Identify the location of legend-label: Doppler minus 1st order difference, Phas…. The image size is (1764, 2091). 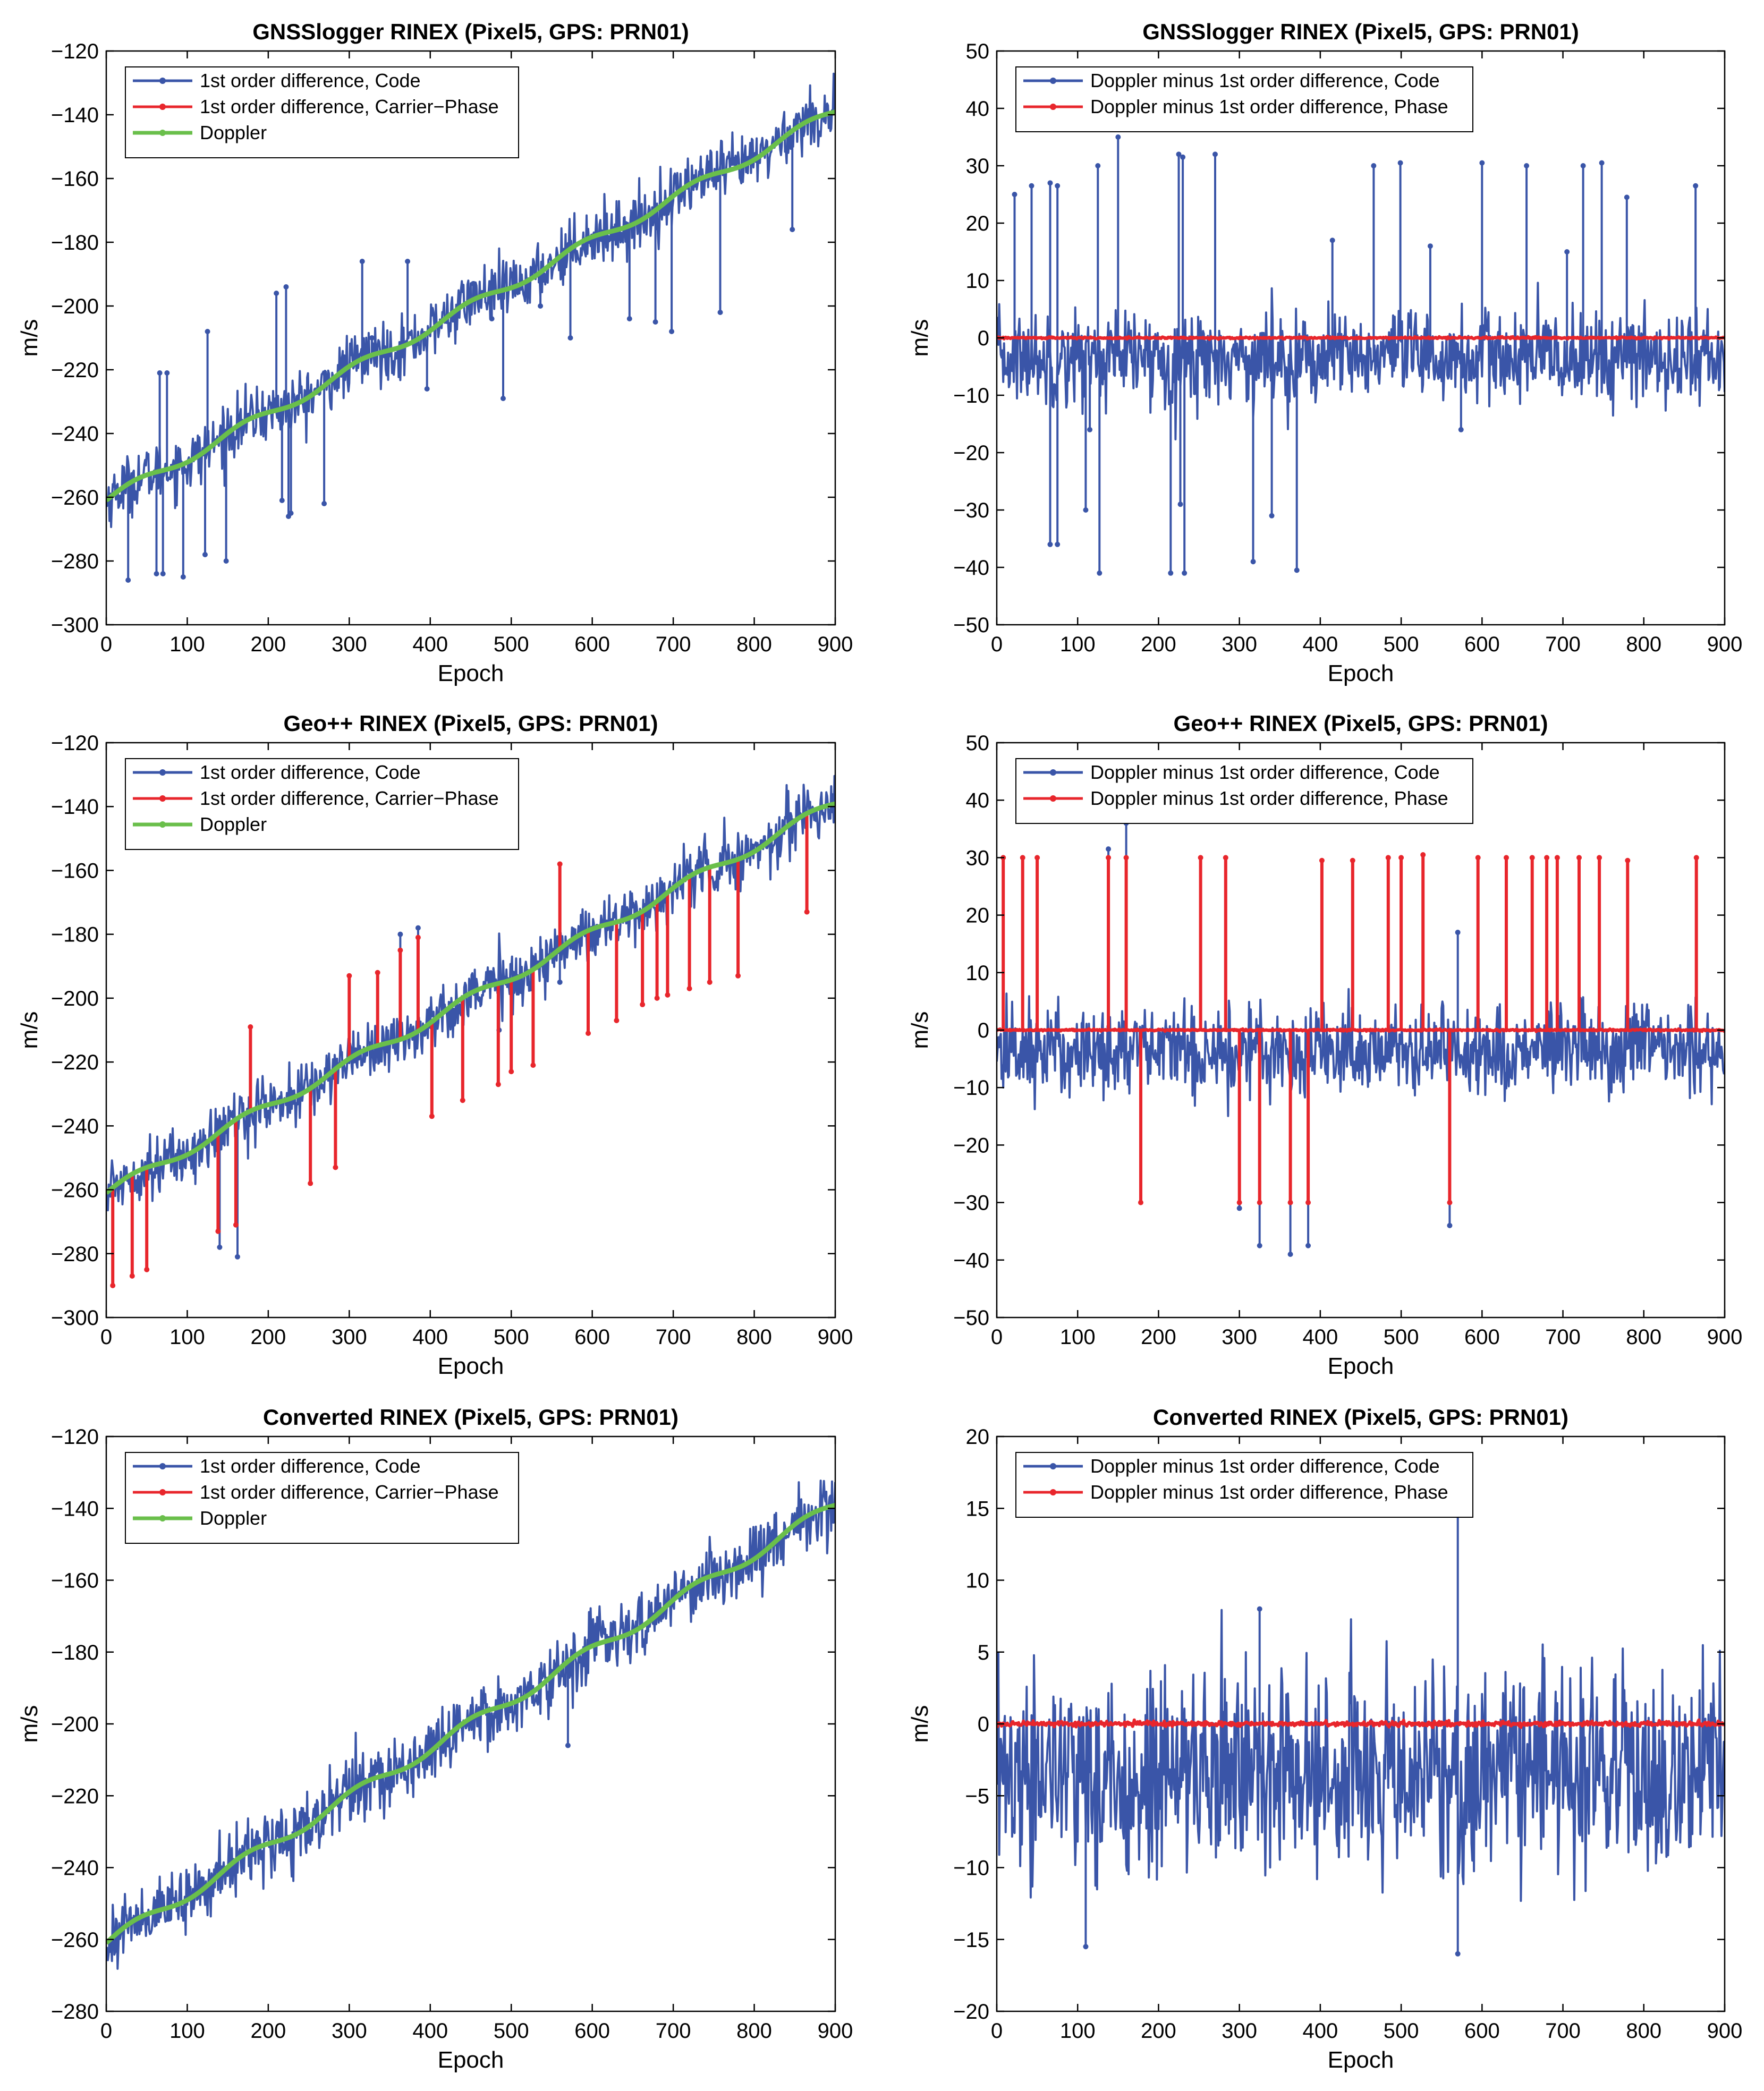
(1269, 106).